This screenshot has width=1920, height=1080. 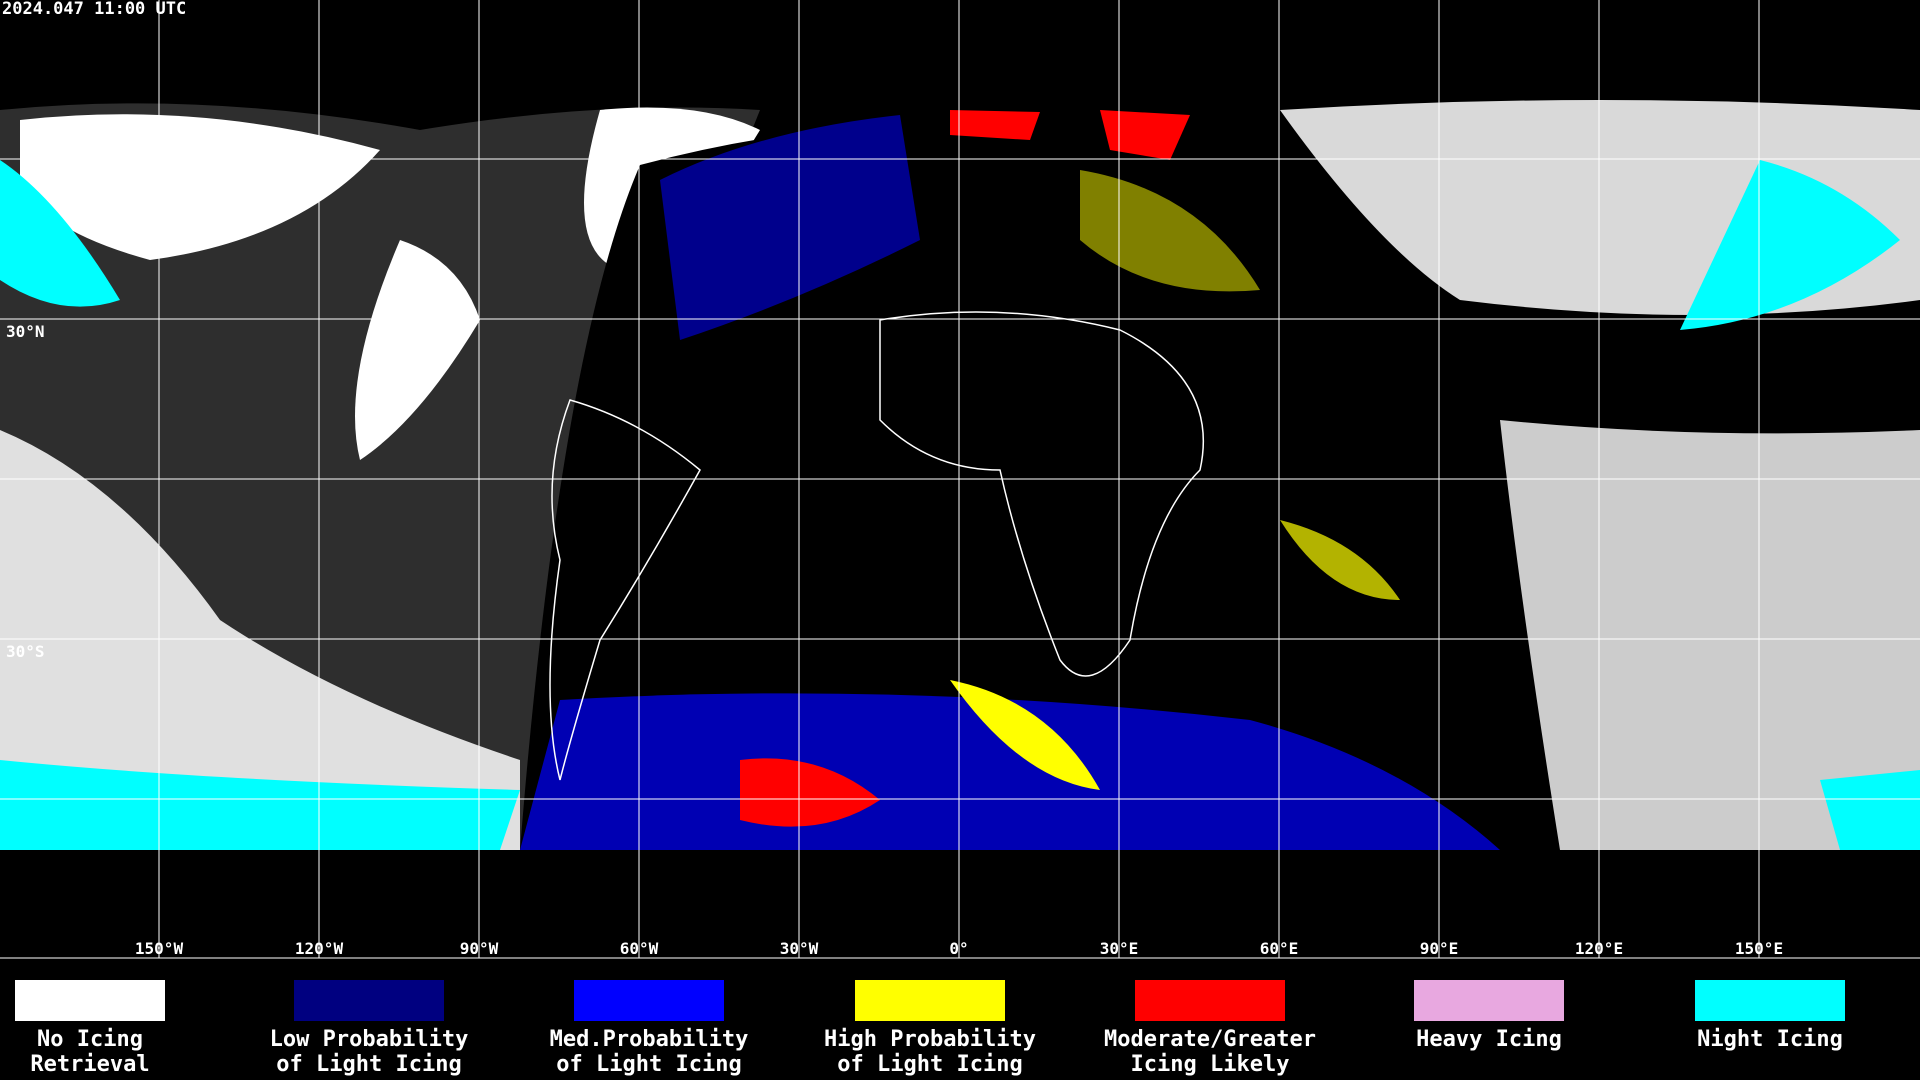 What do you see at coordinates (639, 948) in the screenshot?
I see `lon-label: 60°W` at bounding box center [639, 948].